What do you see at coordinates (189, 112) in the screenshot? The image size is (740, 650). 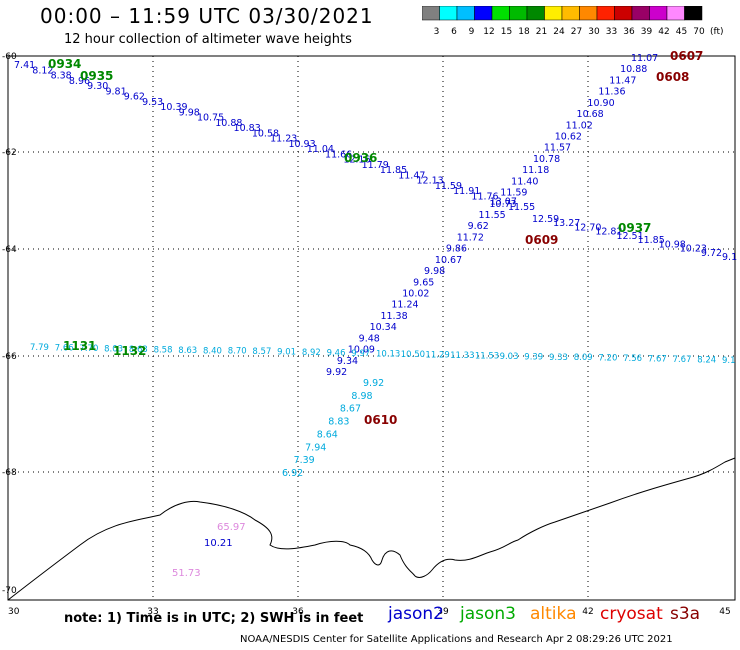 I see `swh-value-track_a: 9.98` at bounding box center [189, 112].